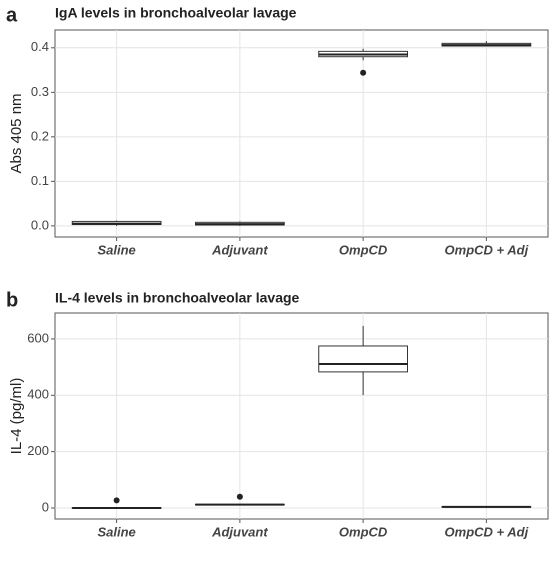  I want to click on chart-title: IgA levels in bronchoalveolar lavage, so click(176, 13).